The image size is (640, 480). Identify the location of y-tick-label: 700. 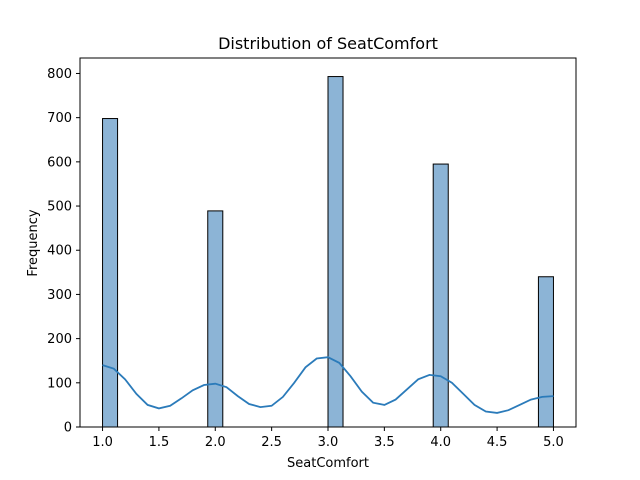
(59, 118).